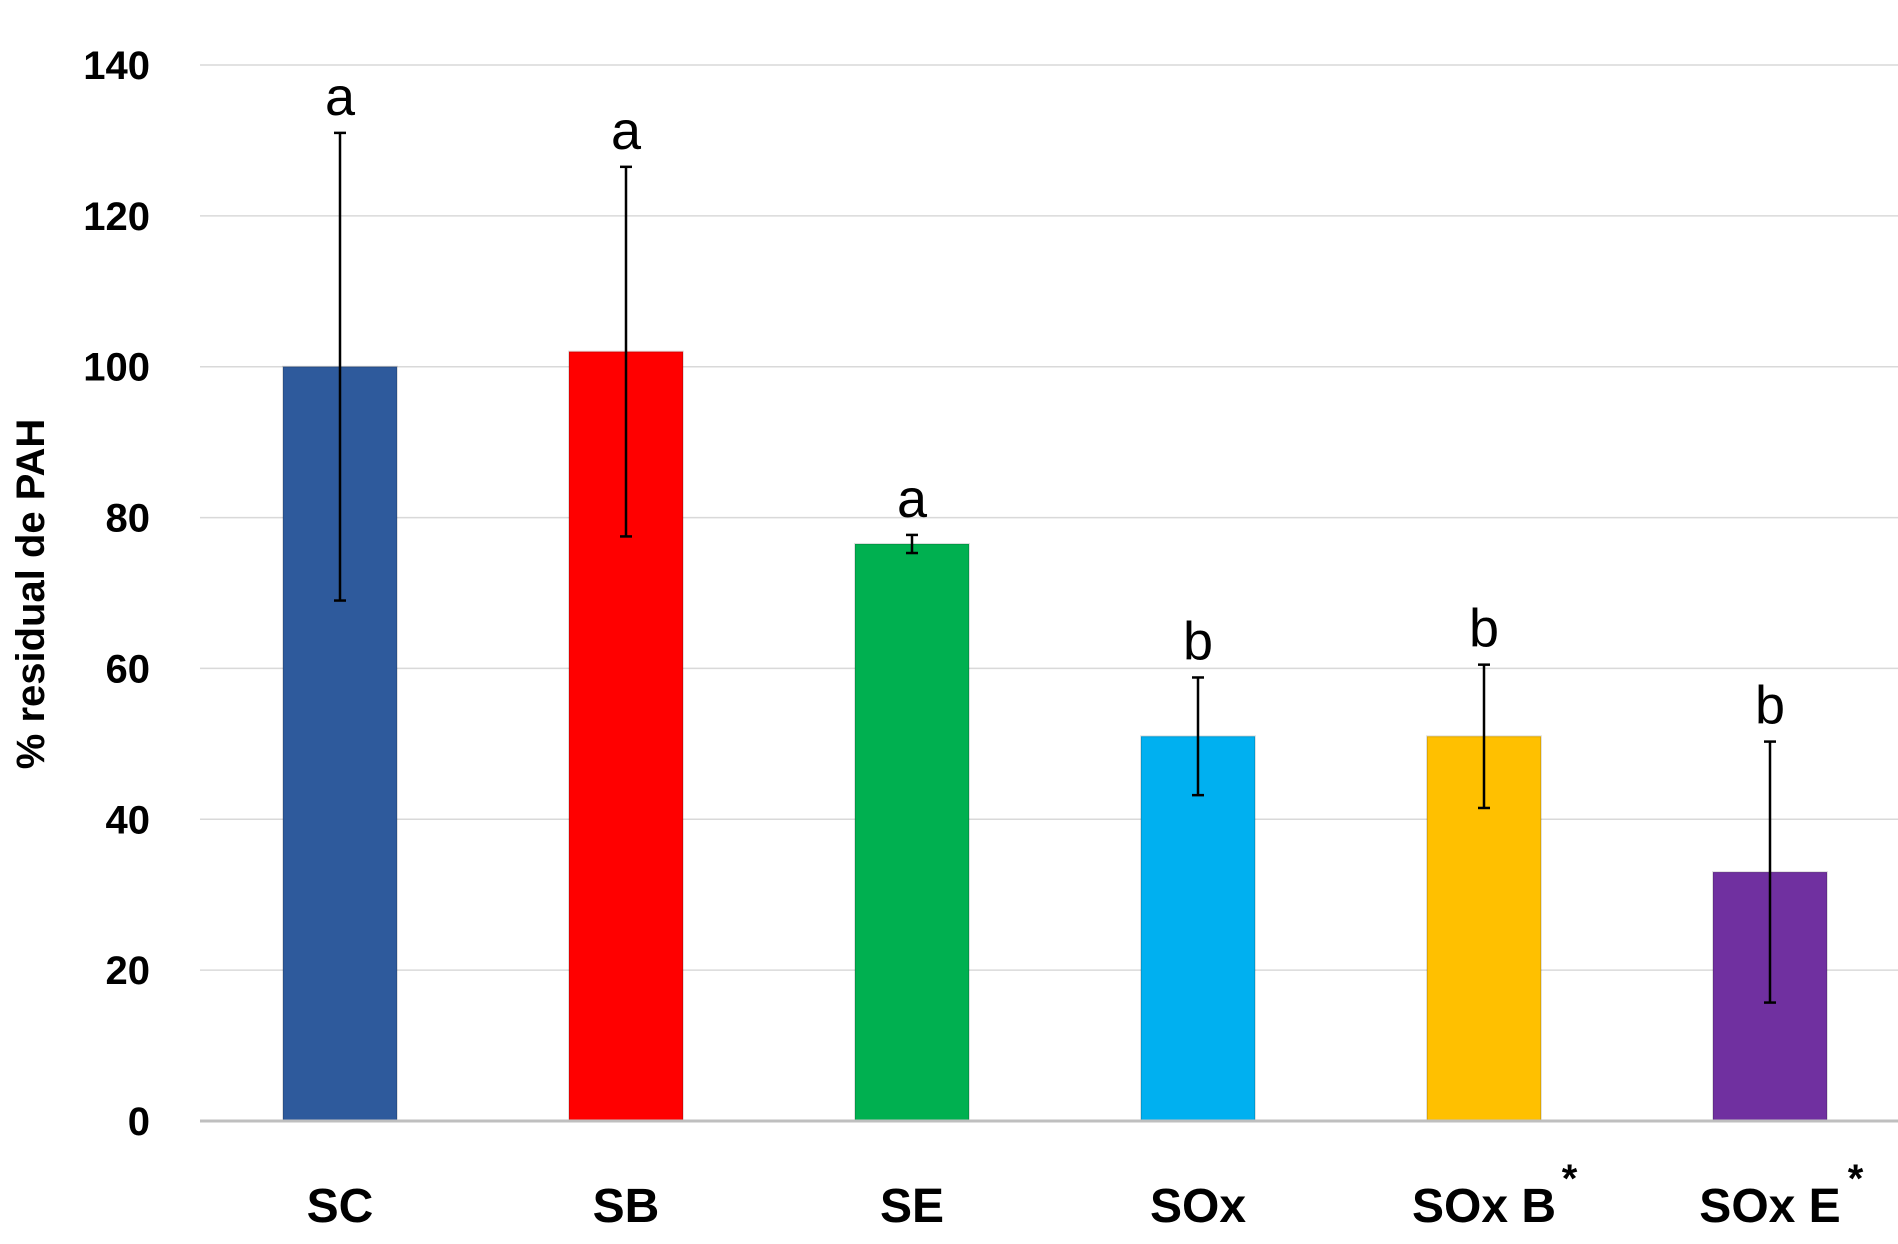 The width and height of the screenshot is (1898, 1244). Describe the element at coordinates (626, 1206) in the screenshot. I see `x-category-label: SB` at that location.